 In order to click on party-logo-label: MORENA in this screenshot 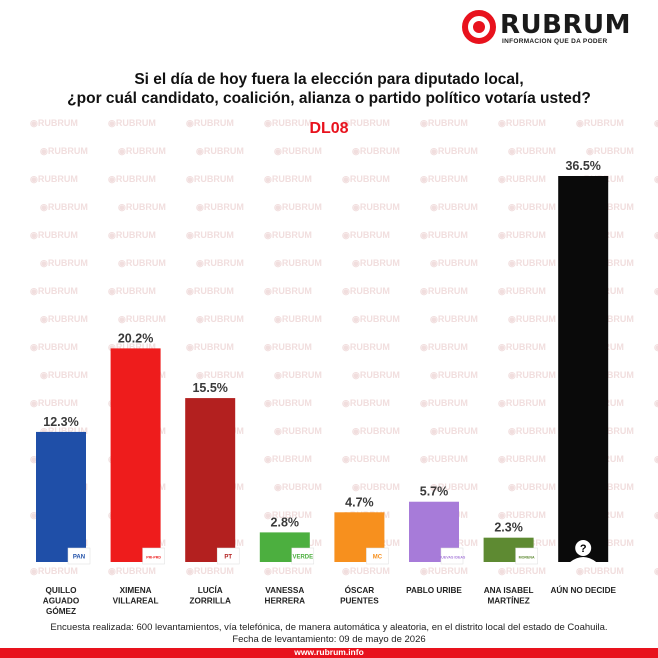, I will do `click(527, 558)`.